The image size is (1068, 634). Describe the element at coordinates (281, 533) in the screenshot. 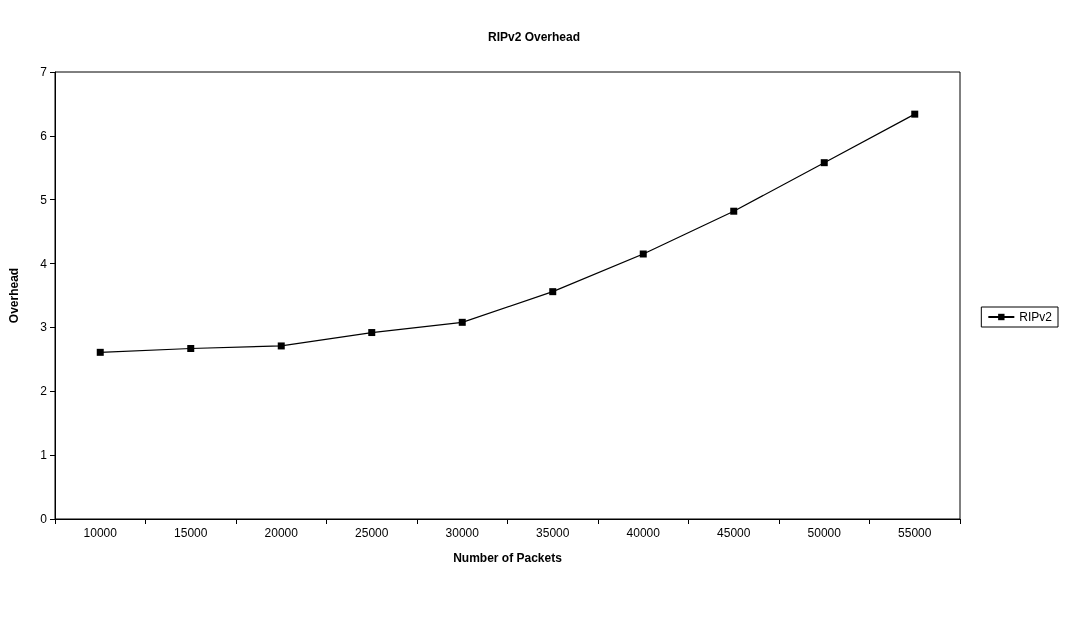

I see `x-tick-label: 20000` at that location.